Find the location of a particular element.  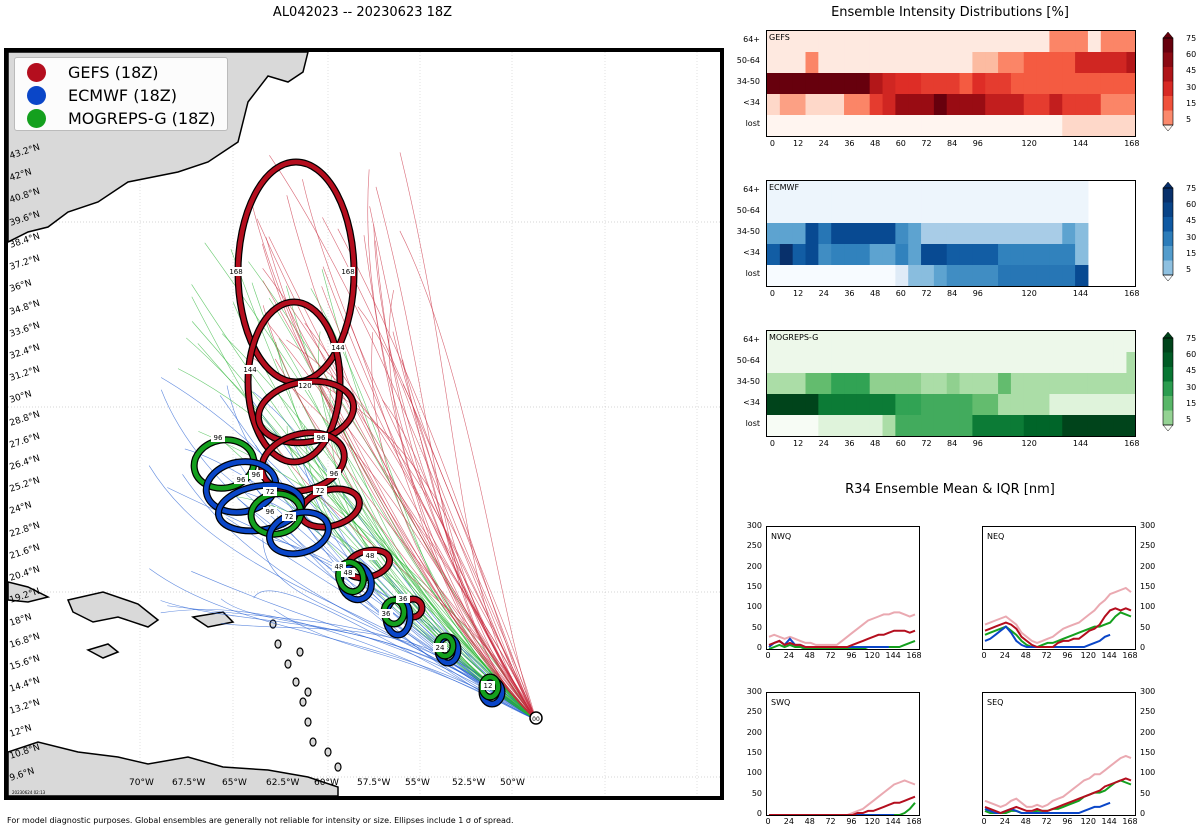

spread-ellipse is located at coordinates (294, 382).